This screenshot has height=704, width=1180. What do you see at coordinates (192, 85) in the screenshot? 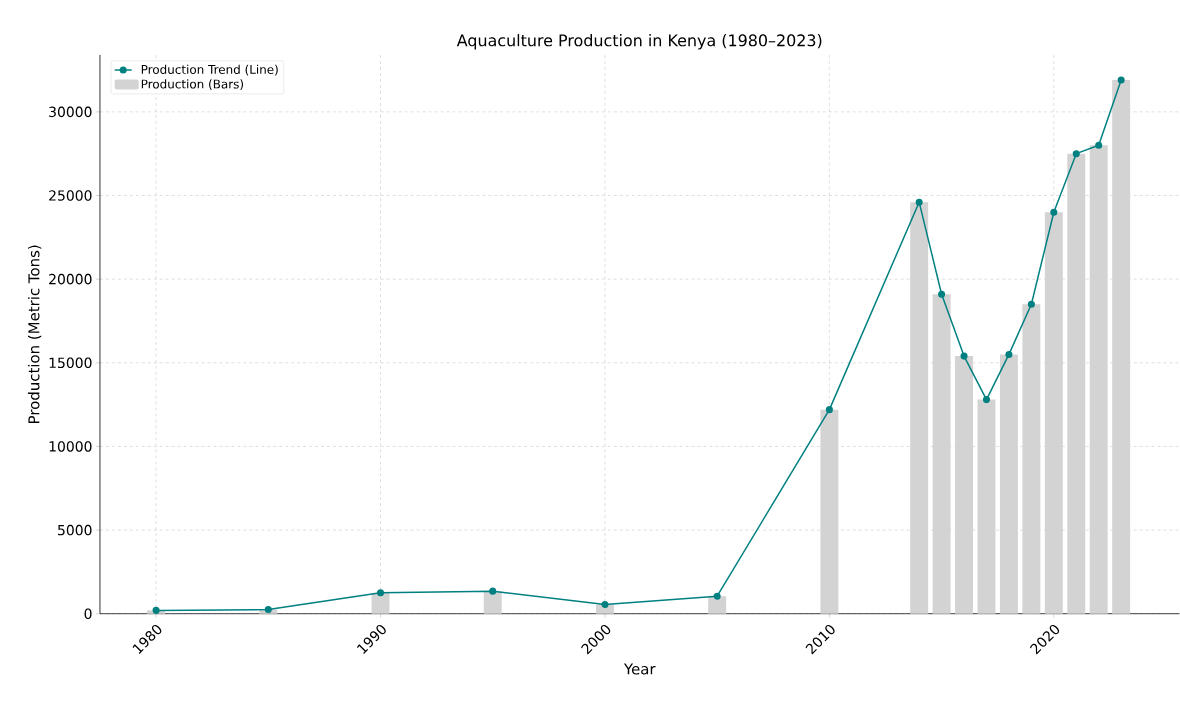
I see `legend-label: Production (Bars)` at bounding box center [192, 85].